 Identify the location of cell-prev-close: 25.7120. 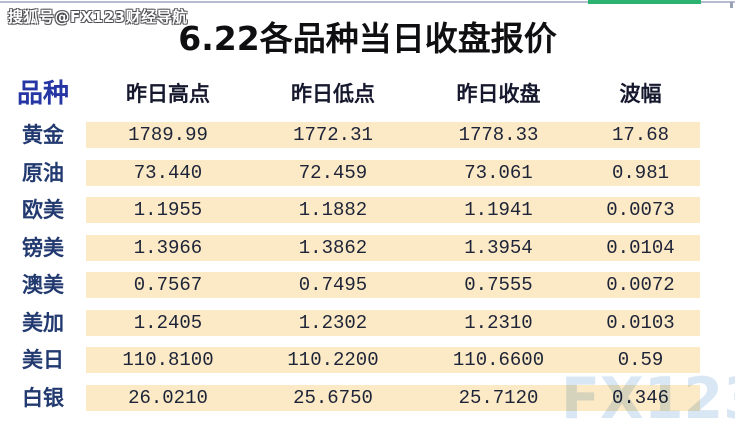
(498, 397).